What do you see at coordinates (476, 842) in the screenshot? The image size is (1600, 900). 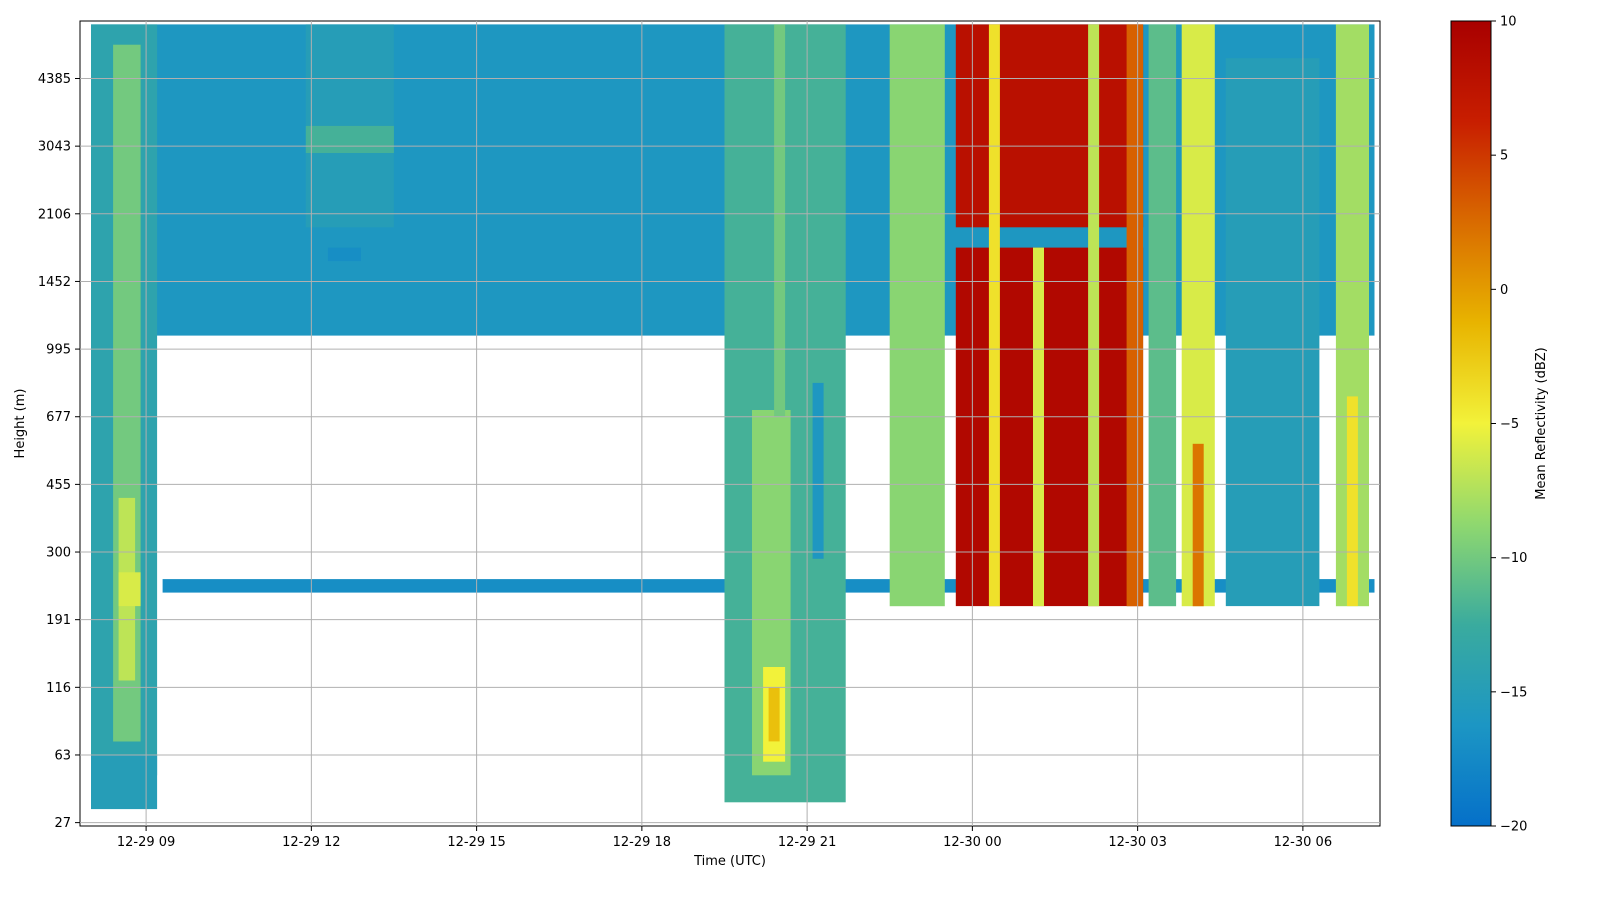 I see `x-tick-label: 12-29 15` at bounding box center [476, 842].